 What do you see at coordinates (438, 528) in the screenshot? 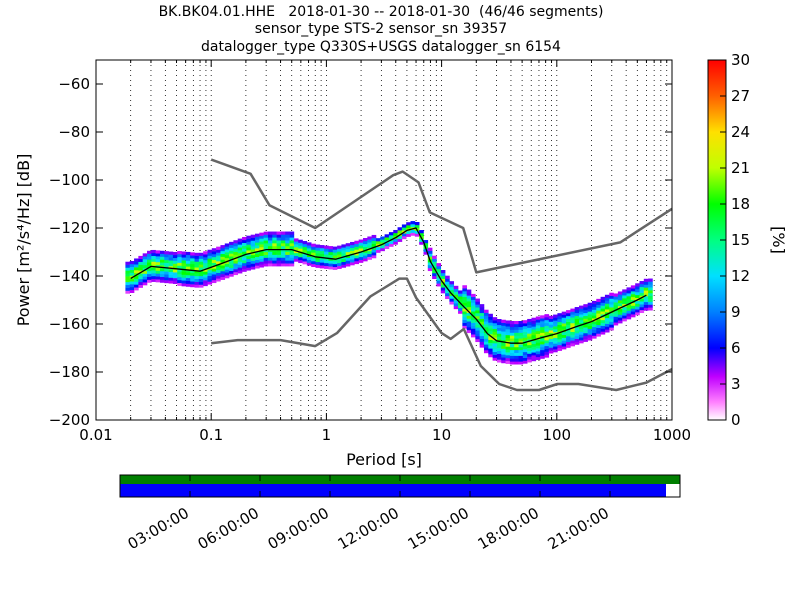
I see `time-tick-label: 15:00:00` at bounding box center [438, 528].